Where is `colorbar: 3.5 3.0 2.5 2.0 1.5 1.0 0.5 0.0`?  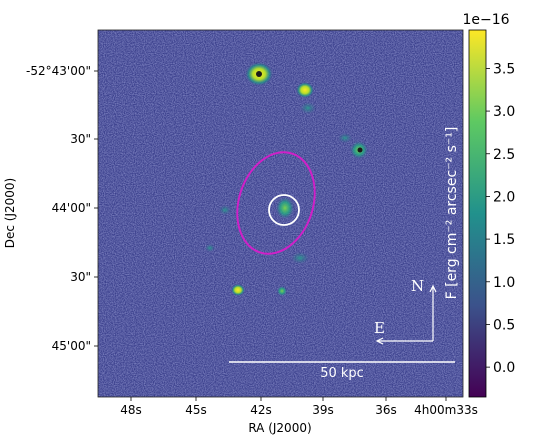 colorbar: 3.5 3.0 2.5 2.0 1.5 1.0 0.5 0.0 is located at coordinates (491, 213).